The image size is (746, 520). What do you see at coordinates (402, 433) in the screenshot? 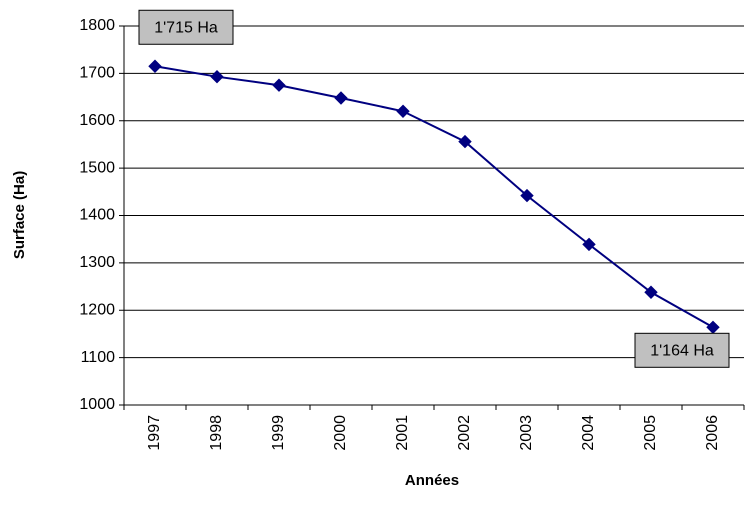
I see `x-tick-label: 2001` at bounding box center [402, 433].